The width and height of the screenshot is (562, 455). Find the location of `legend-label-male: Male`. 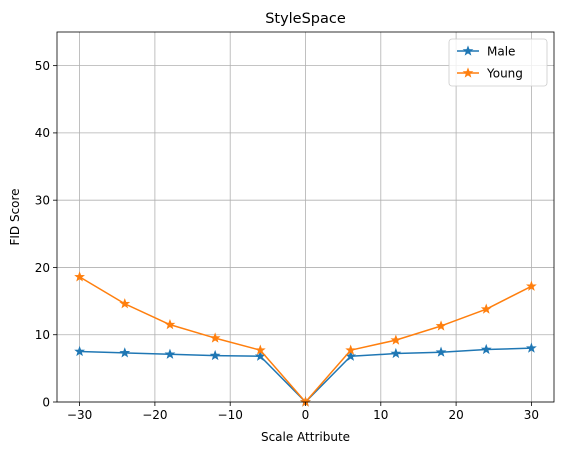

legend-label-male: Male is located at coordinates (501, 51).